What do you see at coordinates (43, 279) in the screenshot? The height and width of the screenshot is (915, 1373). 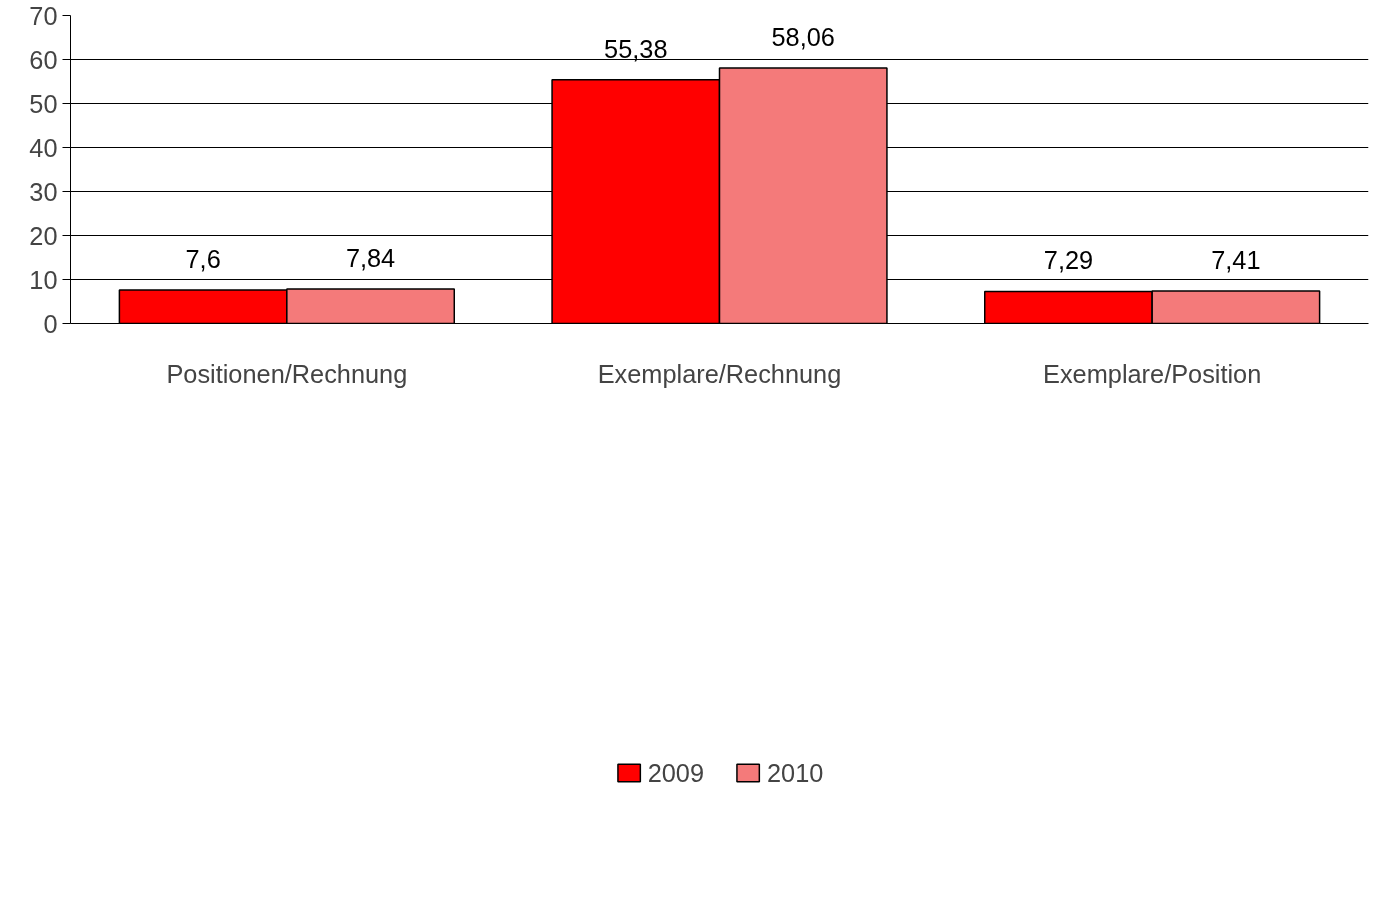 I see `y-tick-label: 10` at bounding box center [43, 279].